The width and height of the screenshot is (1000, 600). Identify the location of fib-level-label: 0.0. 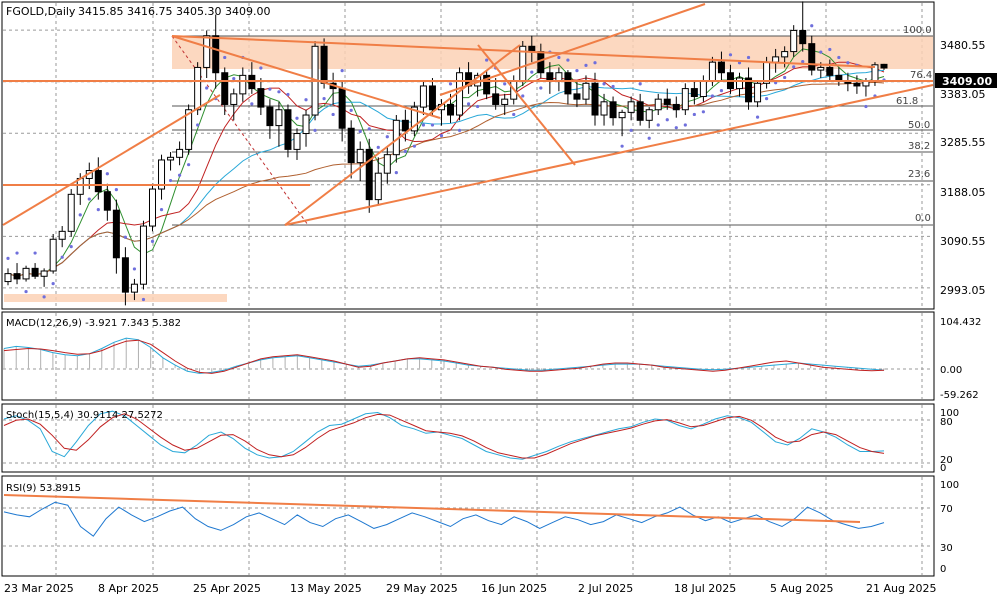
(923, 218).